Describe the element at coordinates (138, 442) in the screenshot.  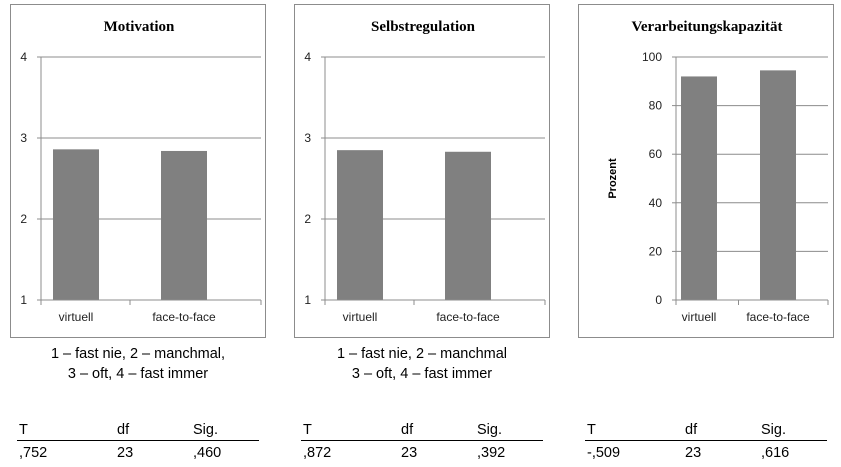
I see `stats-table-motivation: T df Sig. ,752 23 ,460` at that location.